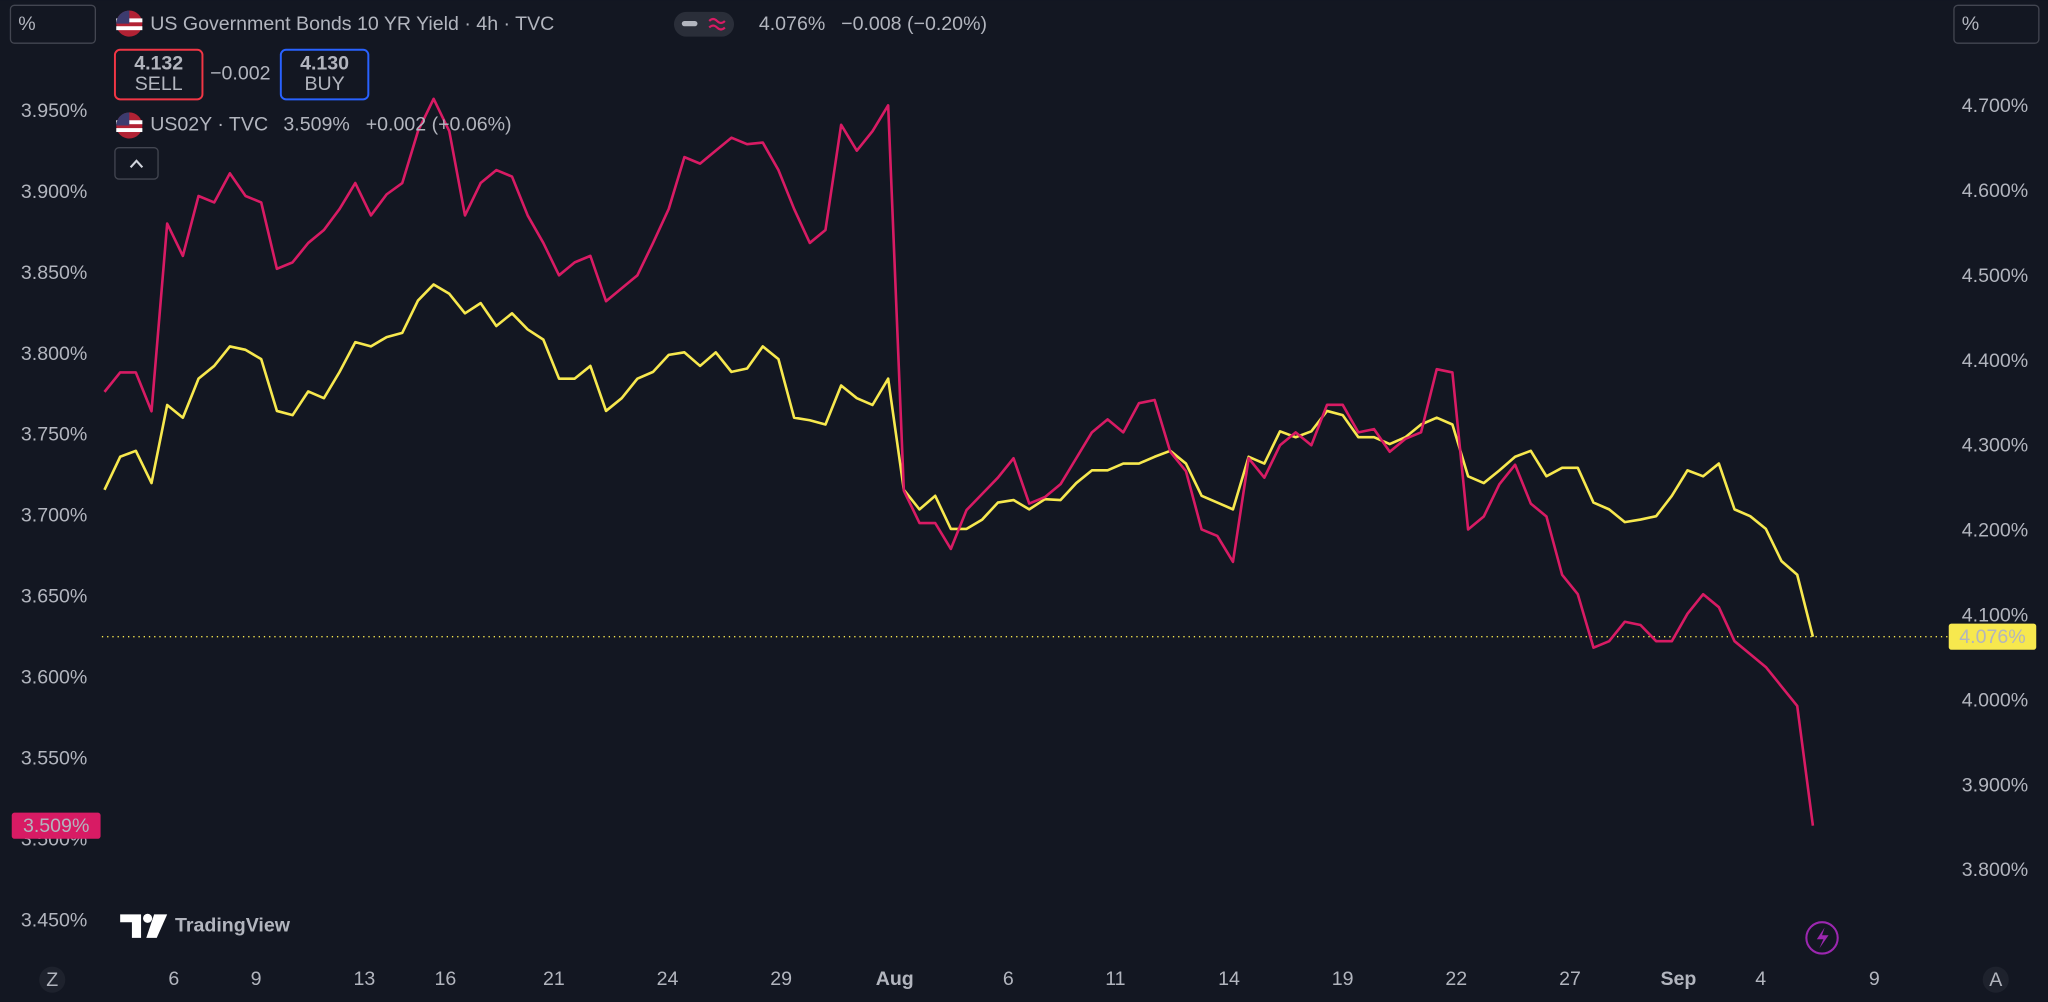 Image resolution: width=2048 pixels, height=1002 pixels. I want to click on collapse-button, so click(136, 163).